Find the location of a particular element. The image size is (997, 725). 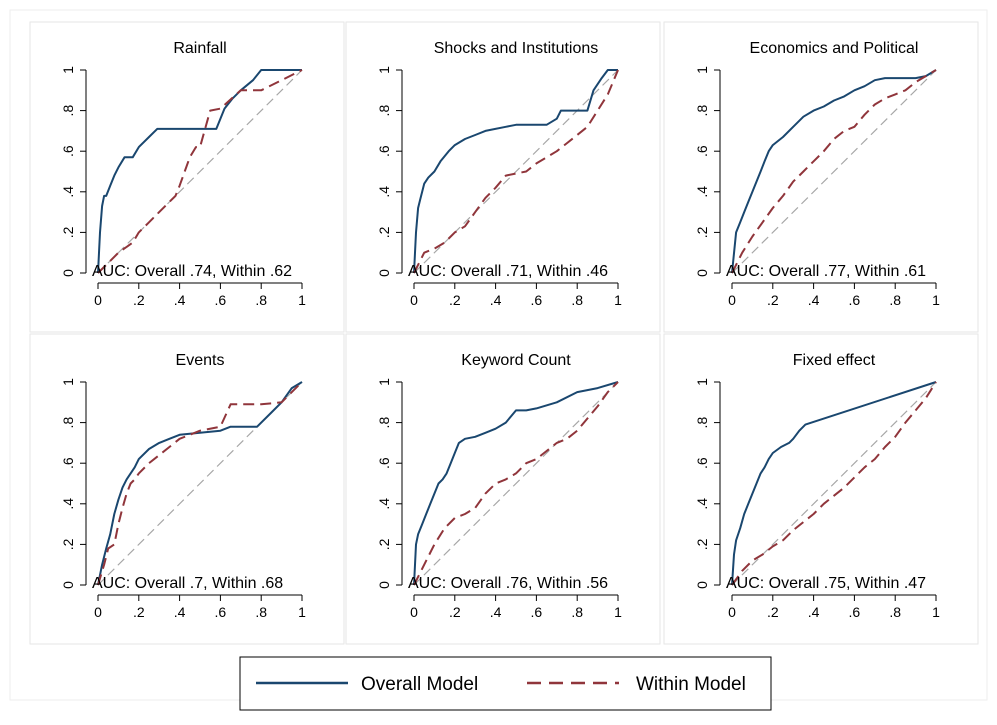

panel-title: Economics and Political is located at coordinates (834, 48).